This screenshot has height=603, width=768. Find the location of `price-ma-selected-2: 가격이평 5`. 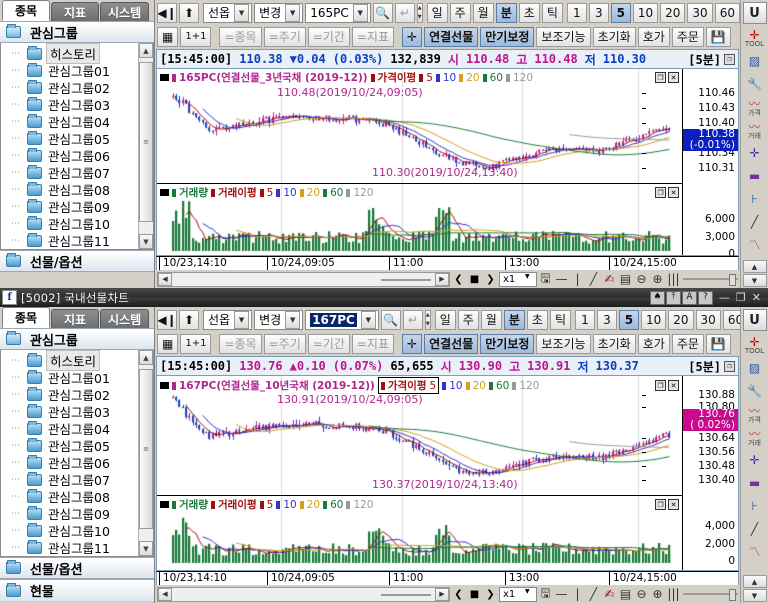

price-ma-selected-2: 가격이평 5 is located at coordinates (408, 385).